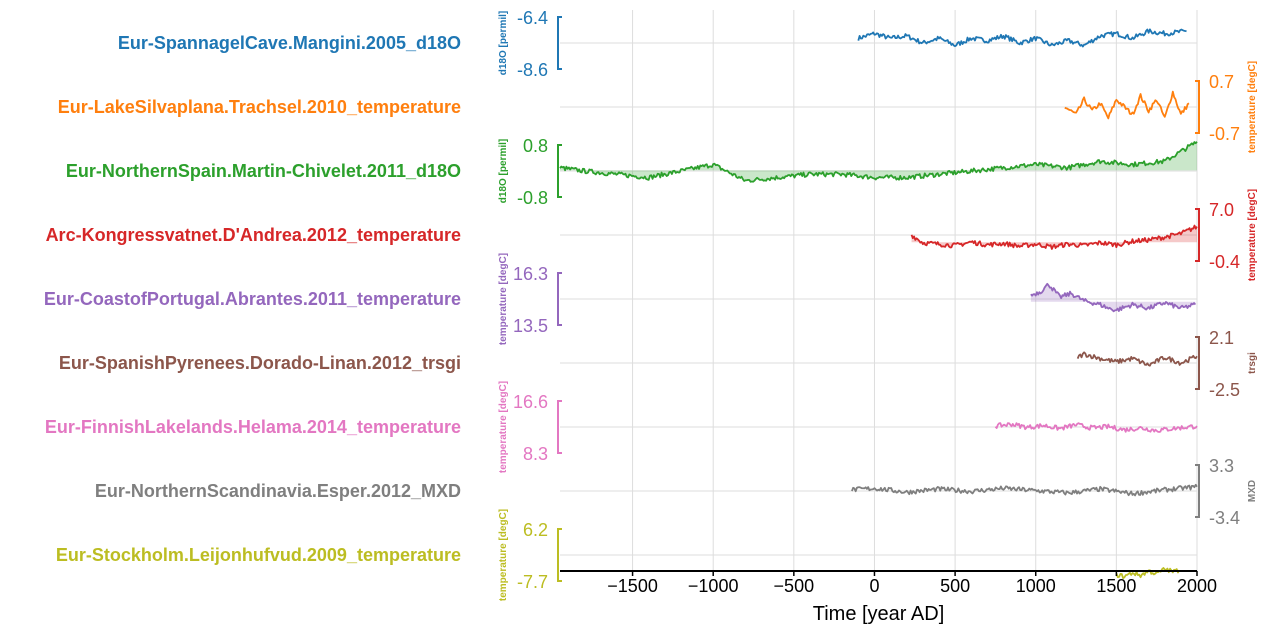  I want to click on y-tick-top: 2.1, so click(1221, 338).